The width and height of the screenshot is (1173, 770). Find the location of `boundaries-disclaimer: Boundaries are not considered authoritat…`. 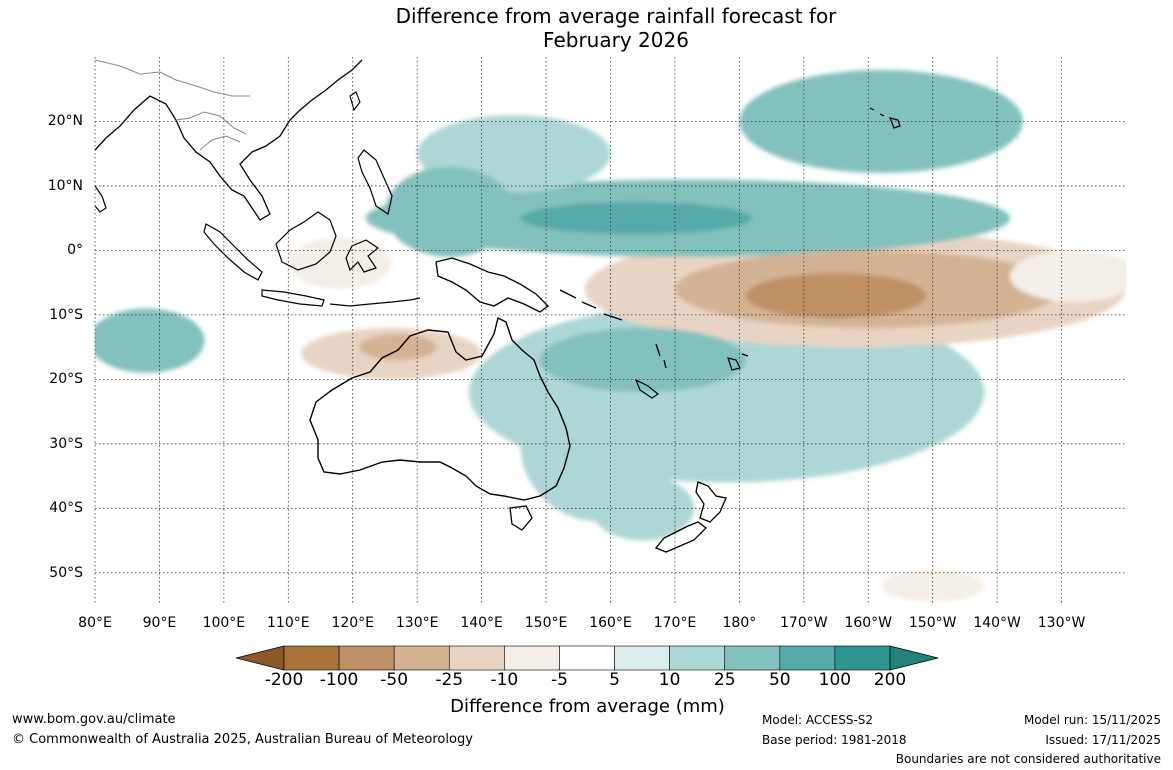

boundaries-disclaimer: Boundaries are not considered authoritat… is located at coordinates (1028, 759).